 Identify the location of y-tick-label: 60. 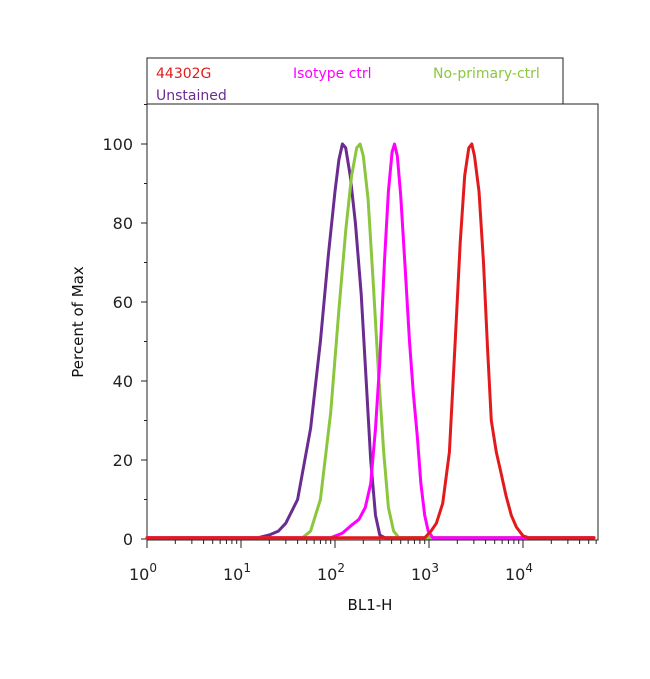
(123, 302).